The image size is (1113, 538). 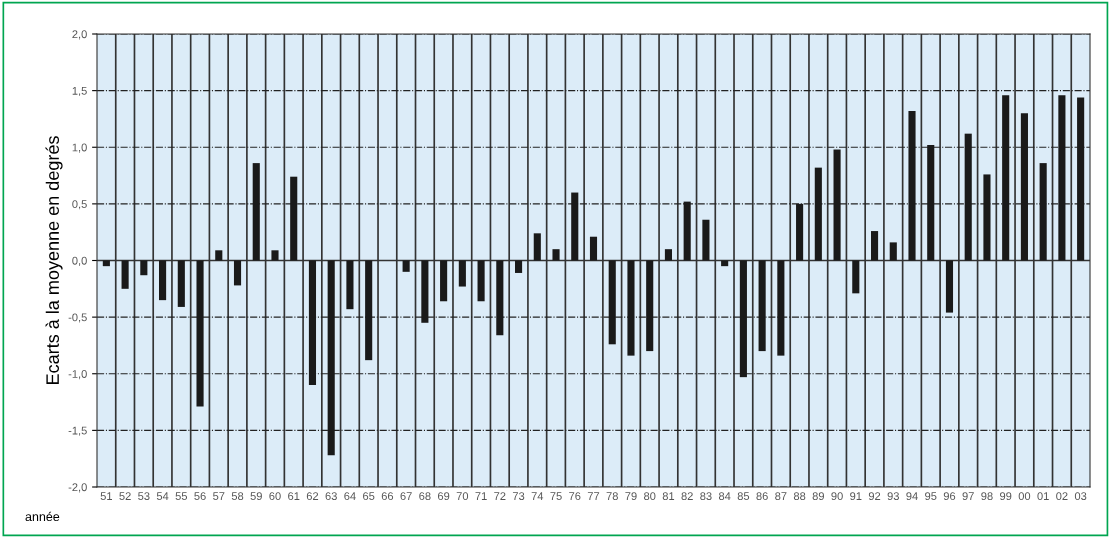 What do you see at coordinates (575, 496) in the screenshot?
I see `x-tick-label: 76` at bounding box center [575, 496].